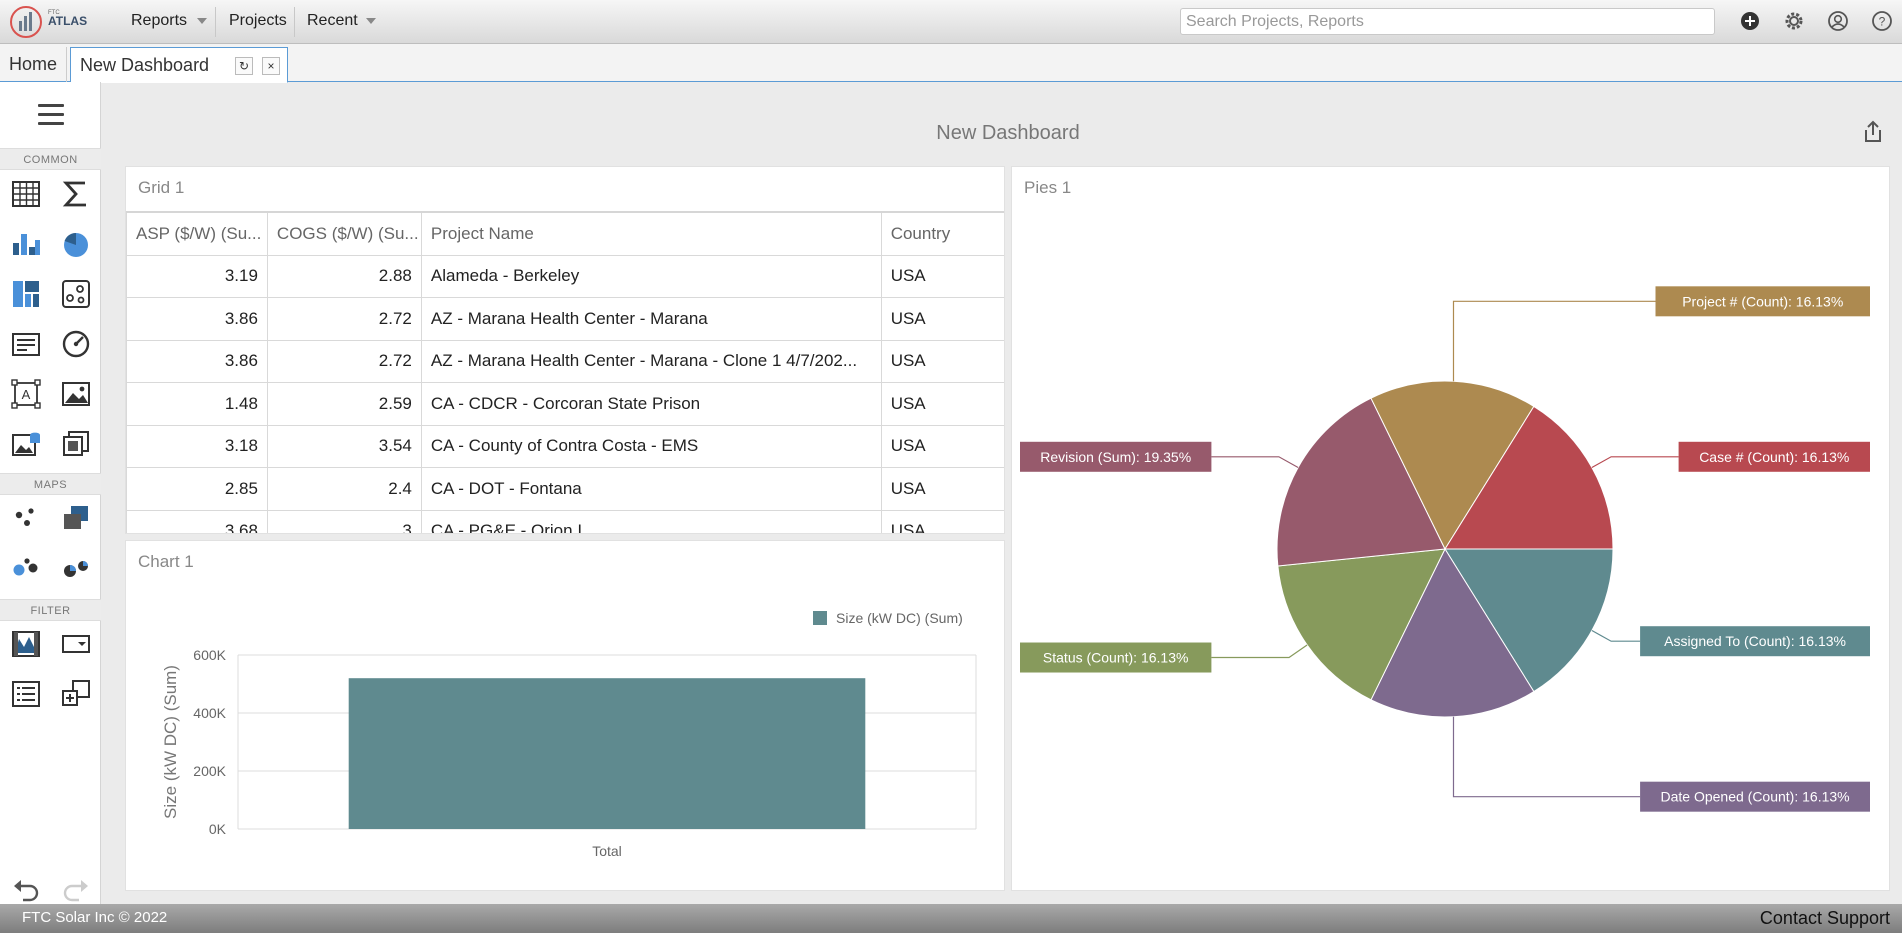 The width and height of the screenshot is (1902, 933). I want to click on bar, so click(607, 753).